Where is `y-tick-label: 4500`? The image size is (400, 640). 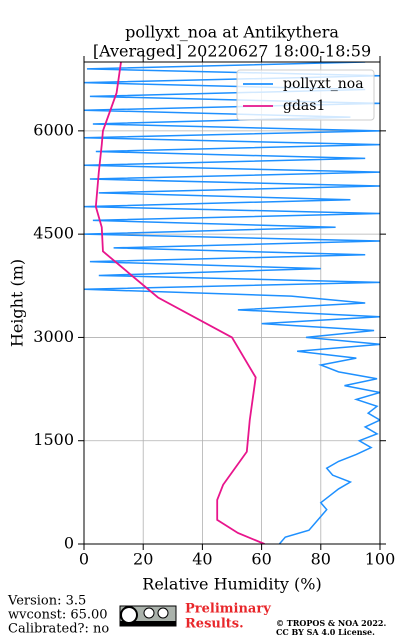
y-tick-label: 4500 is located at coordinates (53, 233).